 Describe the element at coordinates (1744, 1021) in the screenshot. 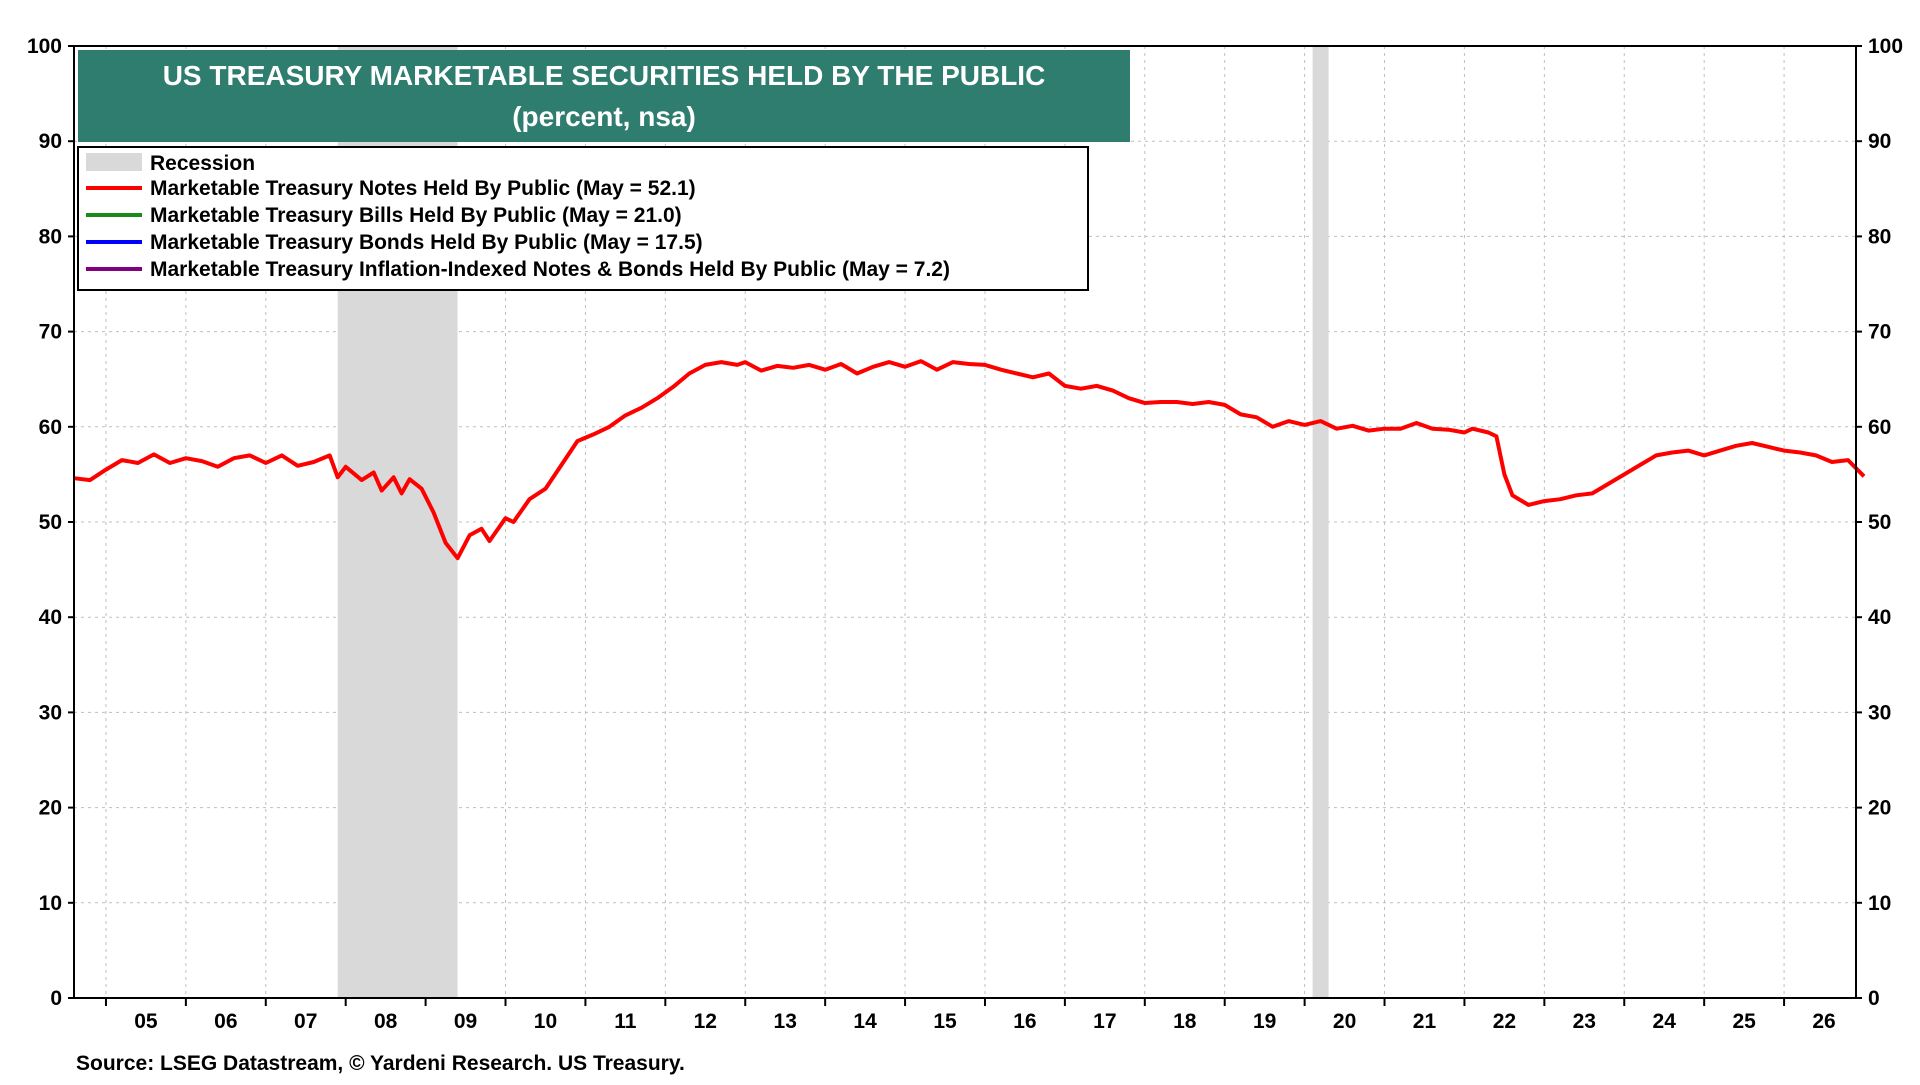

I see `x-tick-label: 25` at that location.